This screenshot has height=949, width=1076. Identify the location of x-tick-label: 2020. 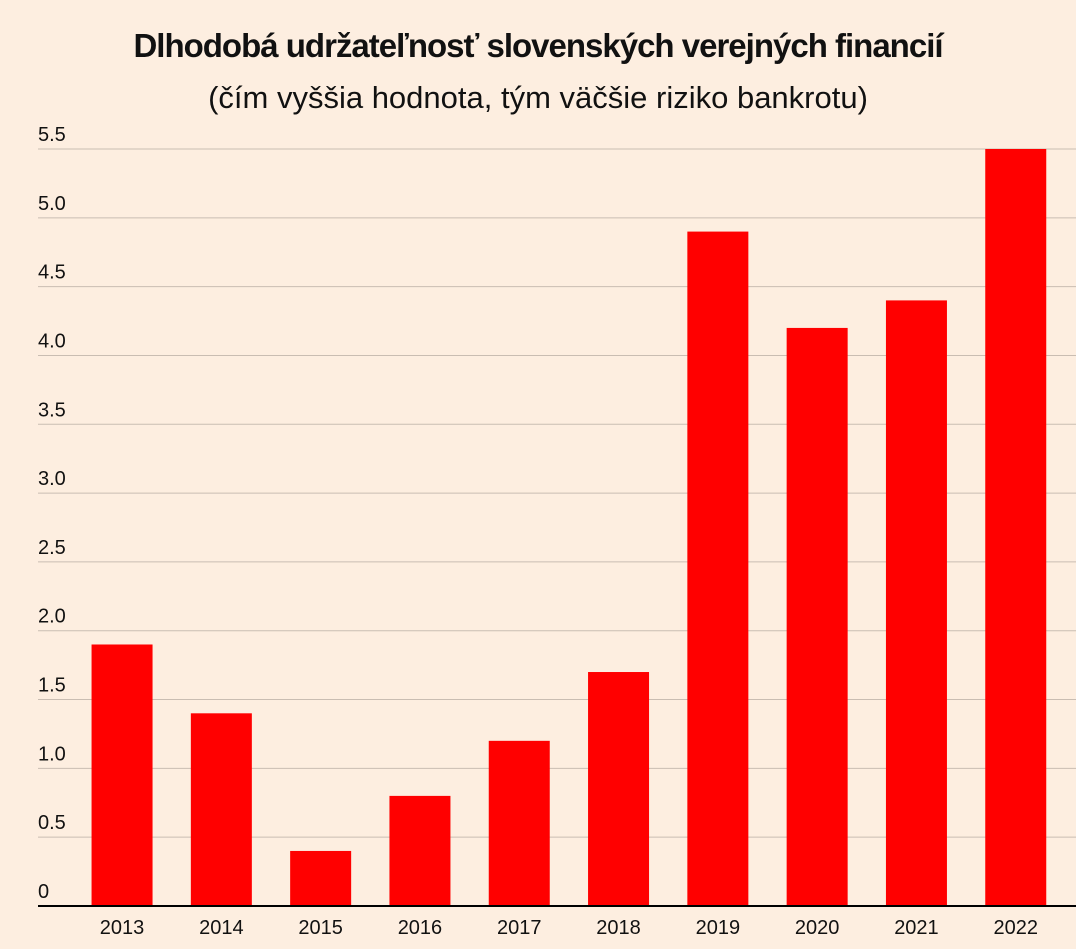
(817, 928).